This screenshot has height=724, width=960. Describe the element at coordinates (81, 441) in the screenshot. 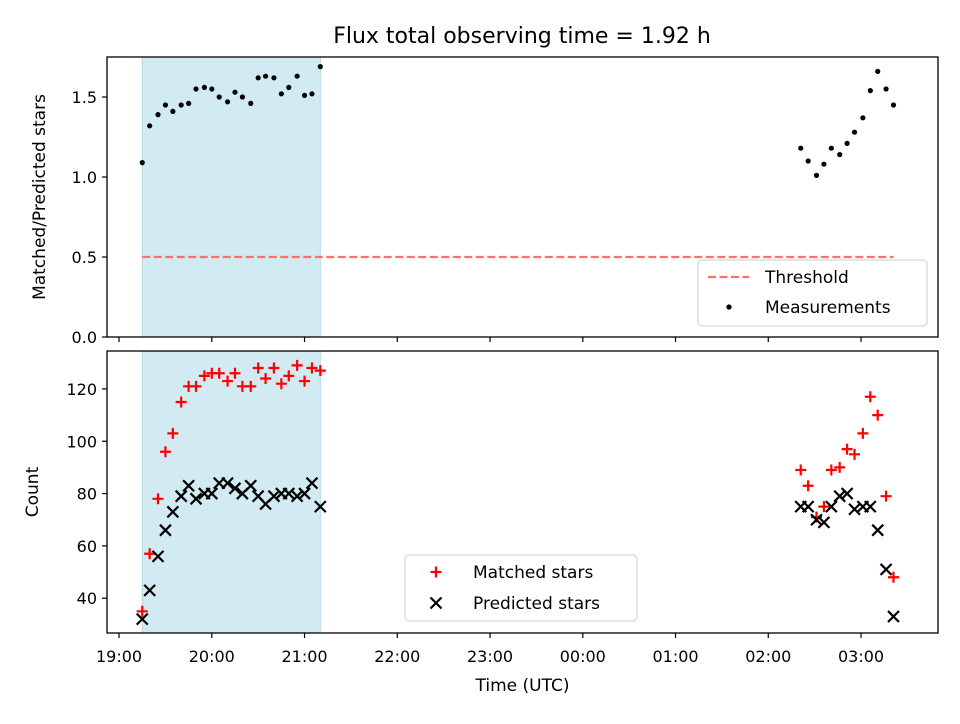

I see `y-tick-label: 100` at that location.